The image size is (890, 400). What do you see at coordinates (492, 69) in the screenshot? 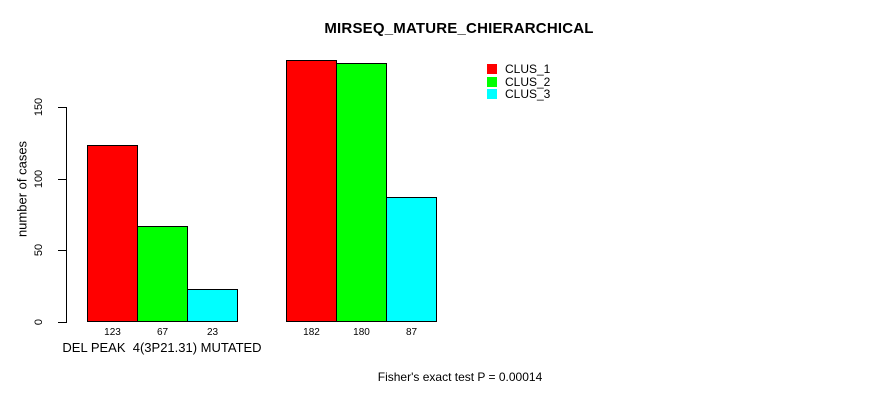
I see `legend-swatch-clus1` at bounding box center [492, 69].